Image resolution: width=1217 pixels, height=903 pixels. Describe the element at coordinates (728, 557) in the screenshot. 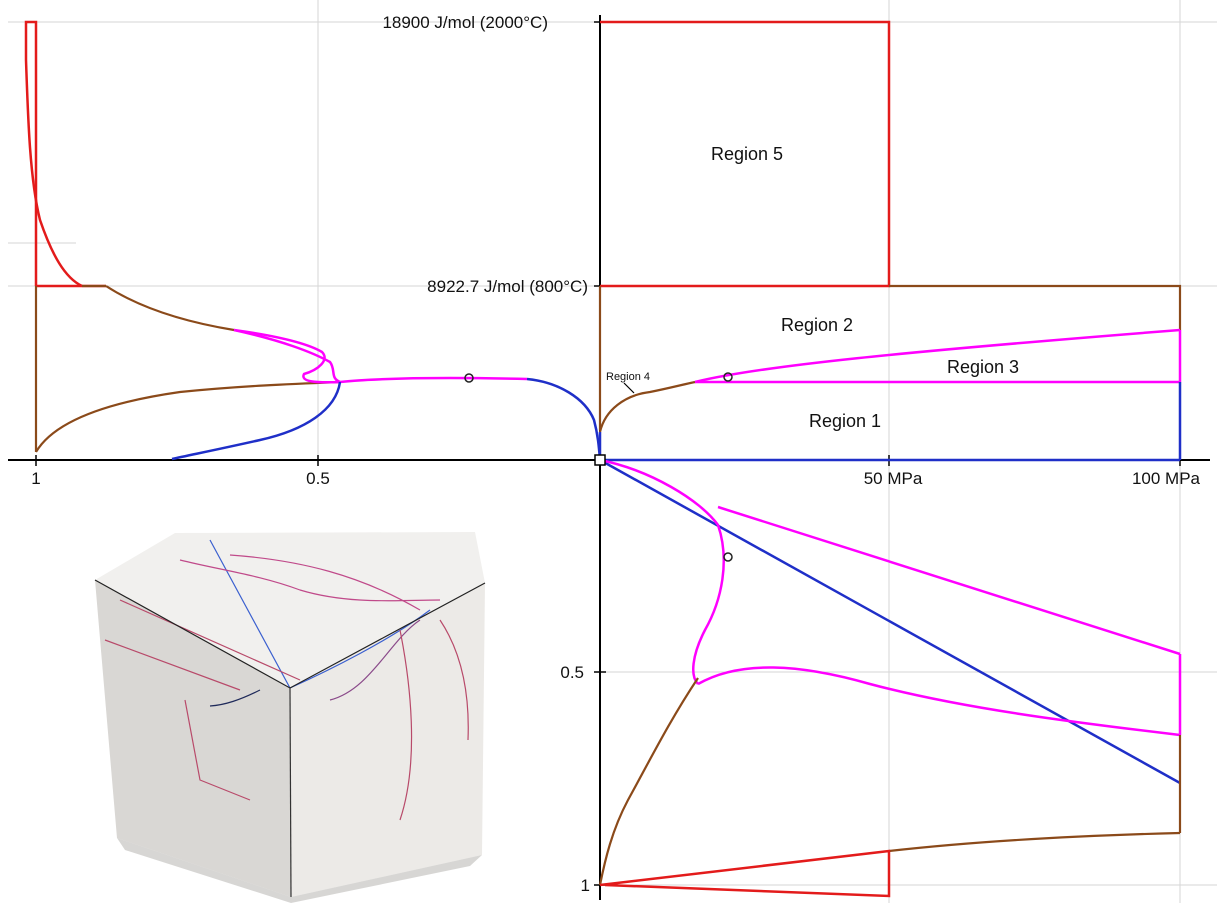

I see `critical-point-marker-bottom` at that location.